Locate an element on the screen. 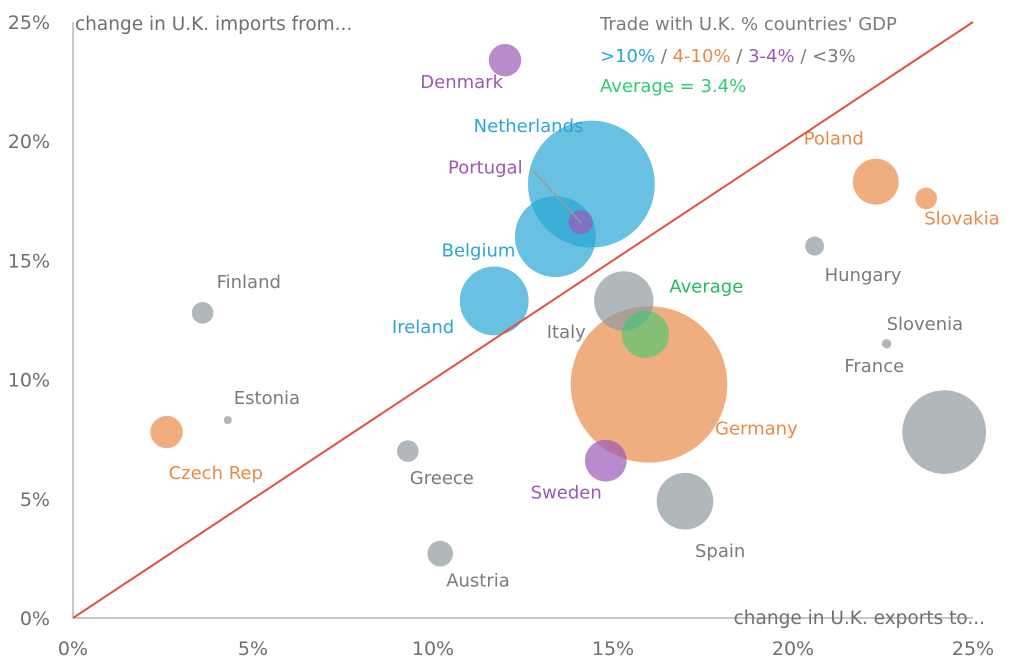 The height and width of the screenshot is (670, 1010). label-ireland: Ireland is located at coordinates (423, 327).